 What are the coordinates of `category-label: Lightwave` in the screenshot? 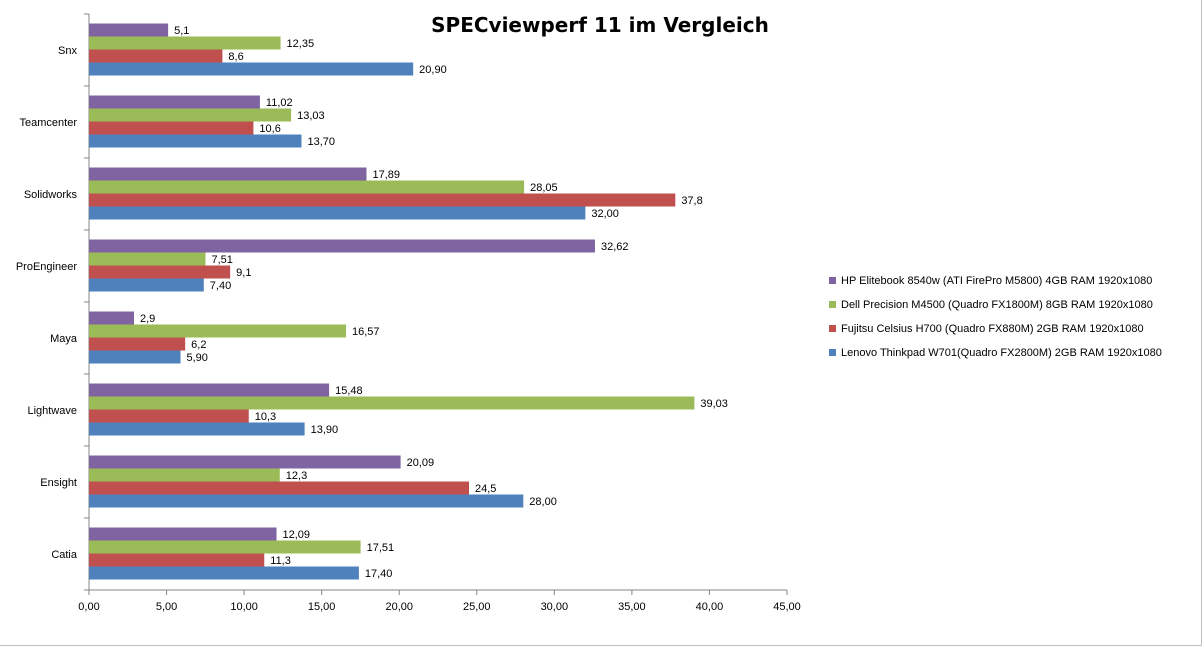 It's located at (52, 411).